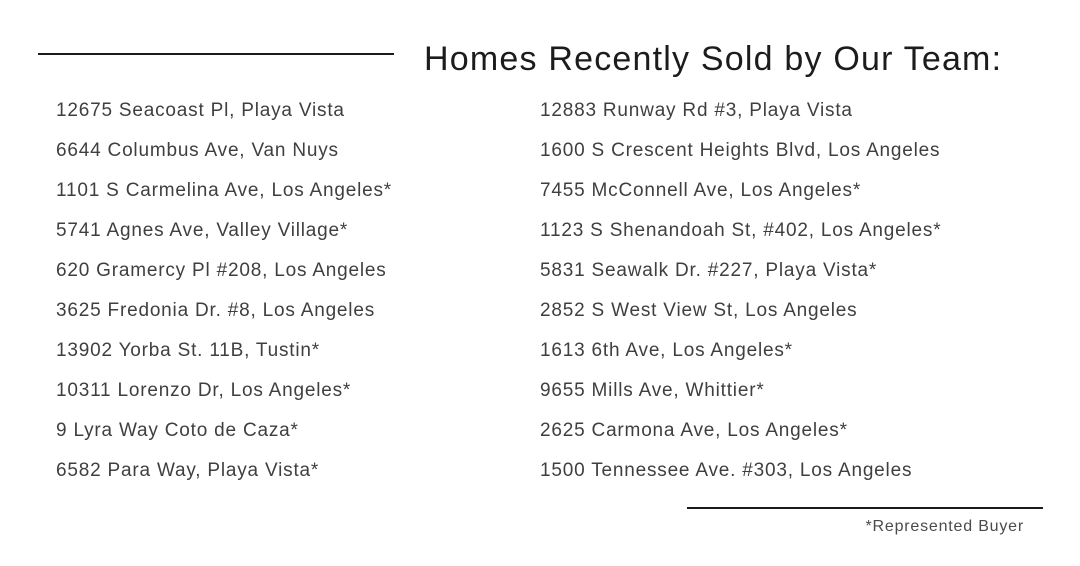 The image size is (1080, 566). What do you see at coordinates (202, 230) in the screenshot?
I see `sold-home-address: 5741 Agnes Ave, Valley Village*` at bounding box center [202, 230].